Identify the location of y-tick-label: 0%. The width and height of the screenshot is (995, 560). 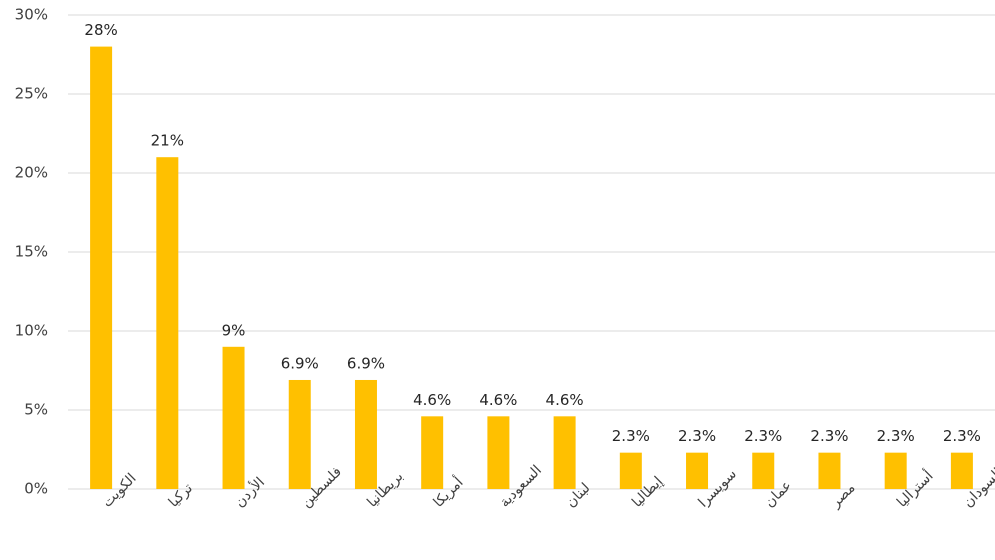
(36, 489).